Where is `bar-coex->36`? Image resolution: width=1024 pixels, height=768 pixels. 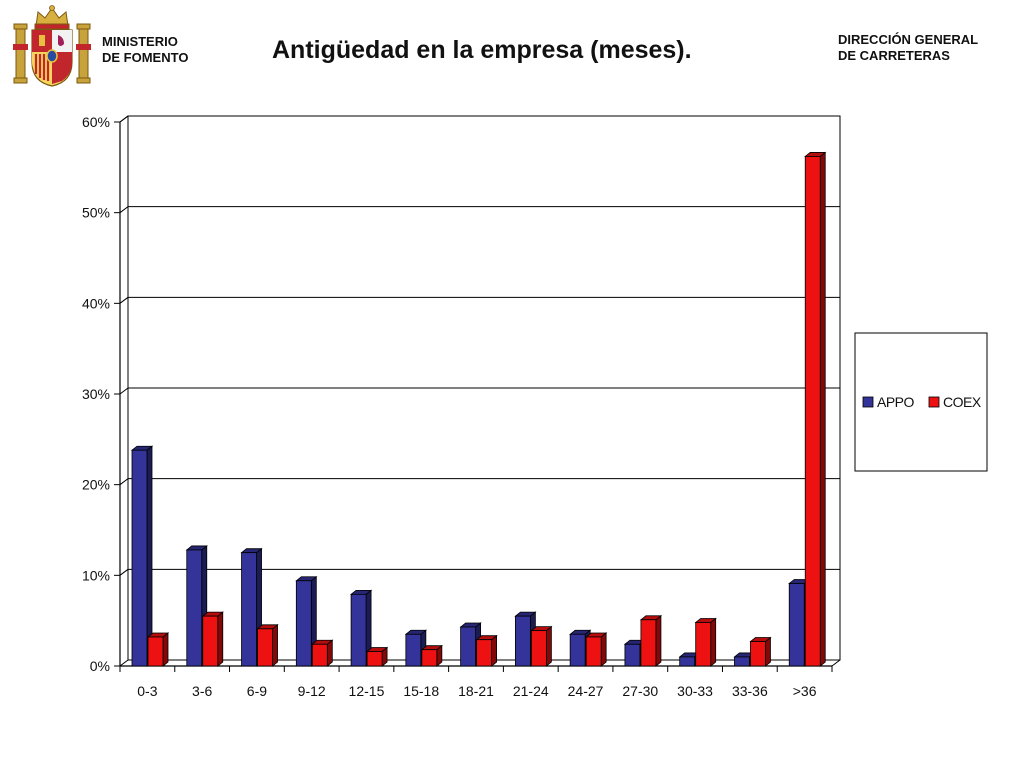 bar-coex->36 is located at coordinates (815, 409).